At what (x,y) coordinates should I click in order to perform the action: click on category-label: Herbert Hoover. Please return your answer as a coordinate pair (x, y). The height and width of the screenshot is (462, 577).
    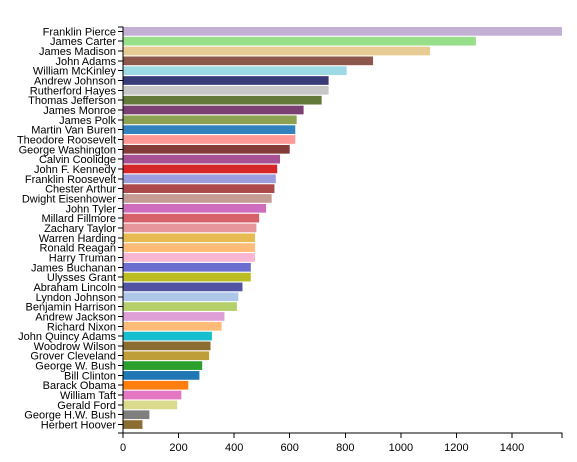
    Looking at the image, I should click on (79, 426).